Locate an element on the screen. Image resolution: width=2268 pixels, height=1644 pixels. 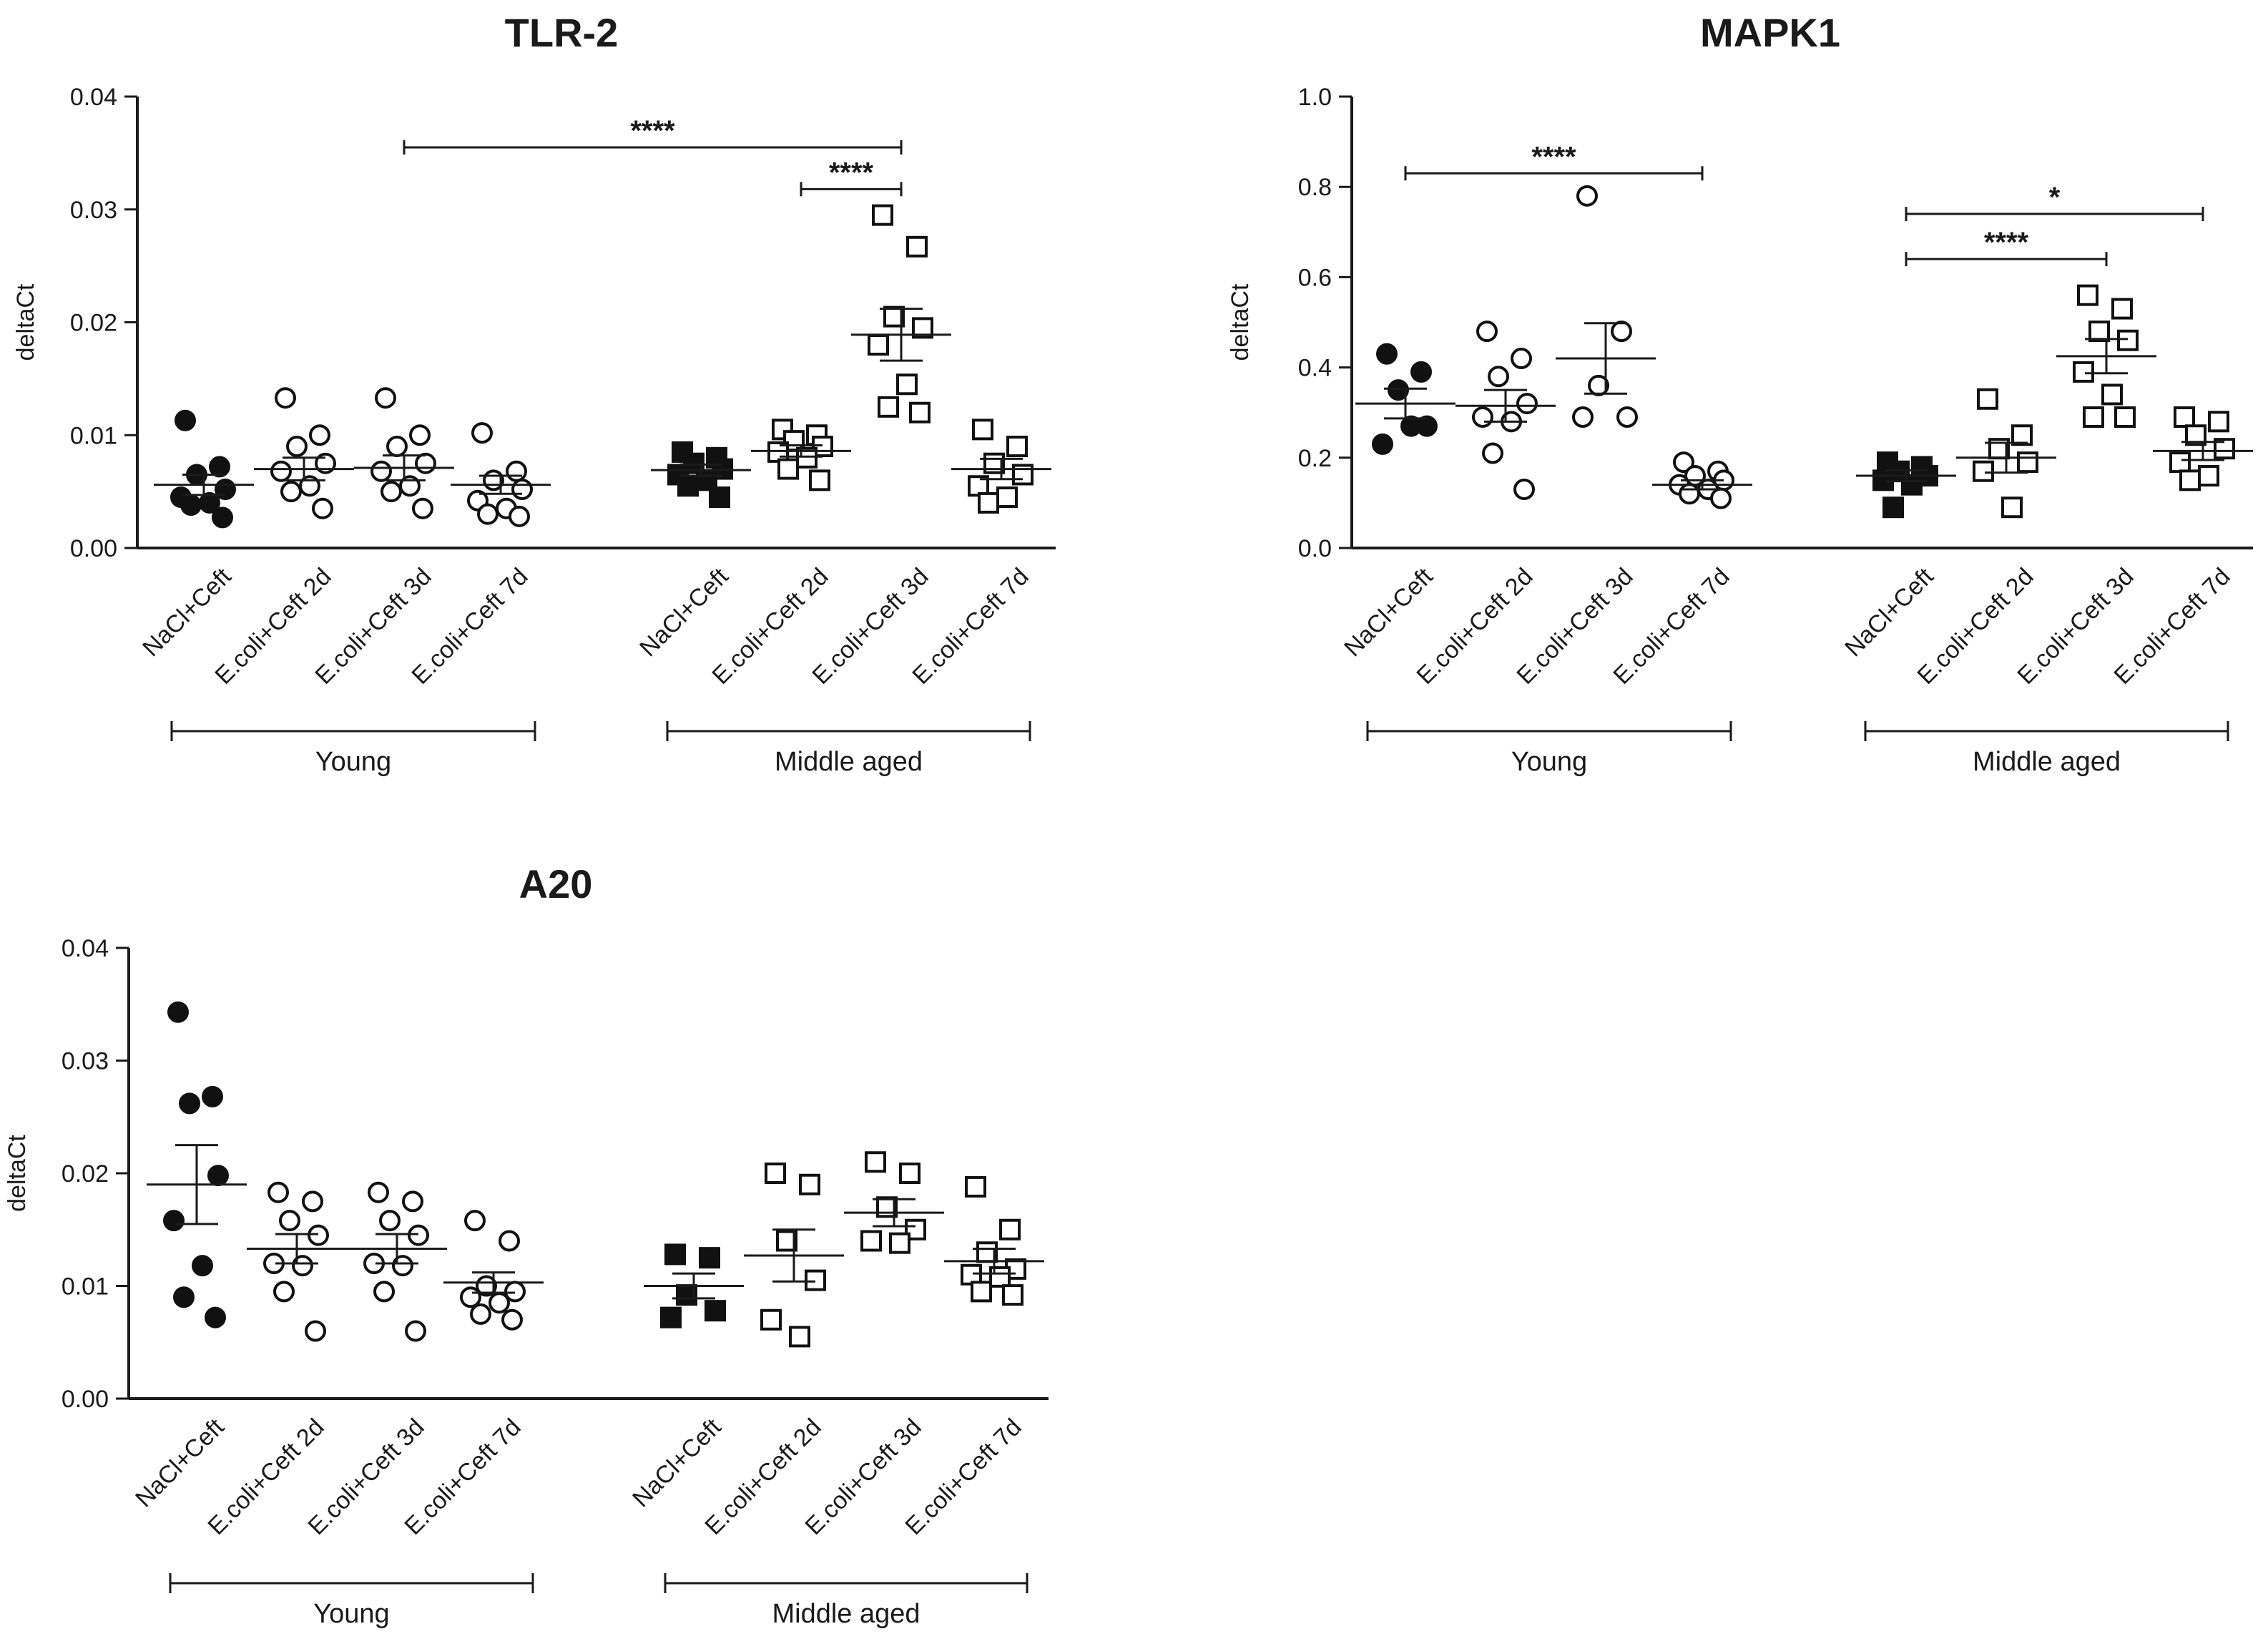
chart-title: MAPK1 is located at coordinates (1770, 32).